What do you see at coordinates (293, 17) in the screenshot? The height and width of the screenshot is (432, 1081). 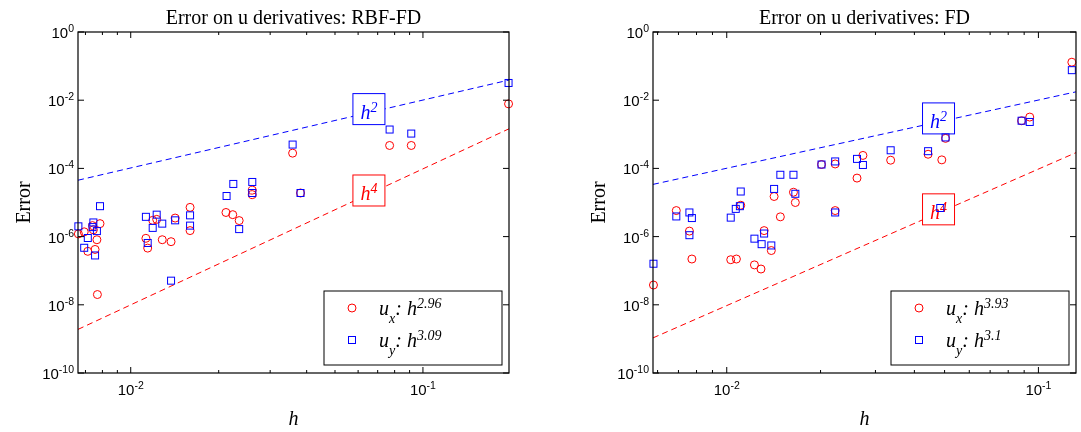 I see `chart-title: Error on u derivatives: RBF-FD` at bounding box center [293, 17].